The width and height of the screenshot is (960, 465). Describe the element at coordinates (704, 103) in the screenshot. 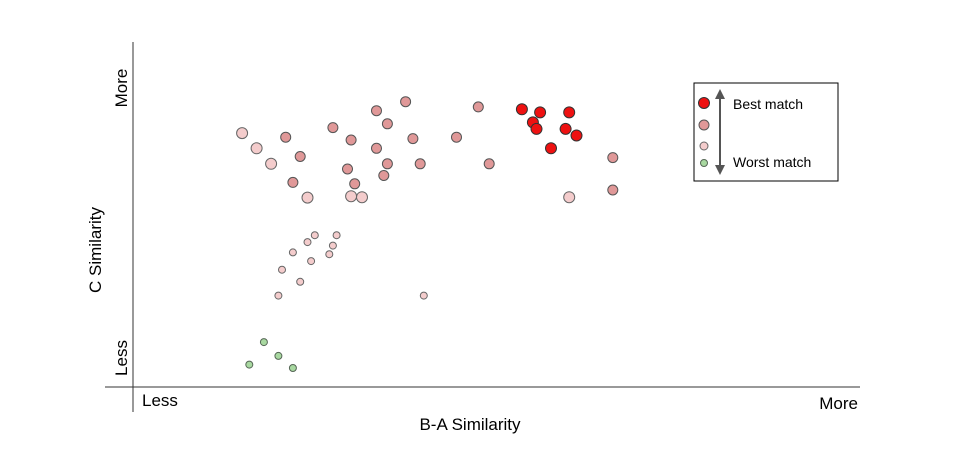

I see `legend-marker-best` at that location.